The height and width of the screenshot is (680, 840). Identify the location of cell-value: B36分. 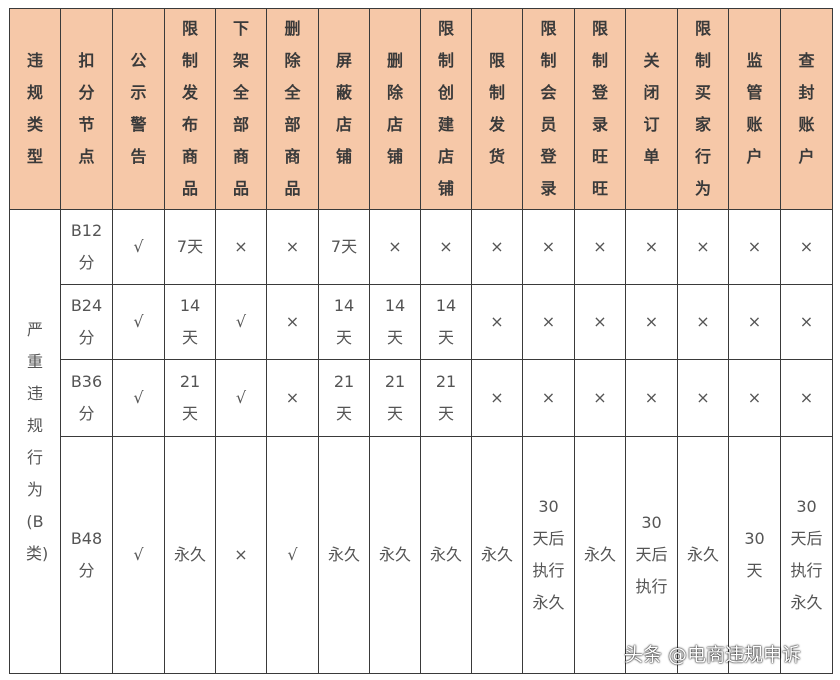
(86, 397).